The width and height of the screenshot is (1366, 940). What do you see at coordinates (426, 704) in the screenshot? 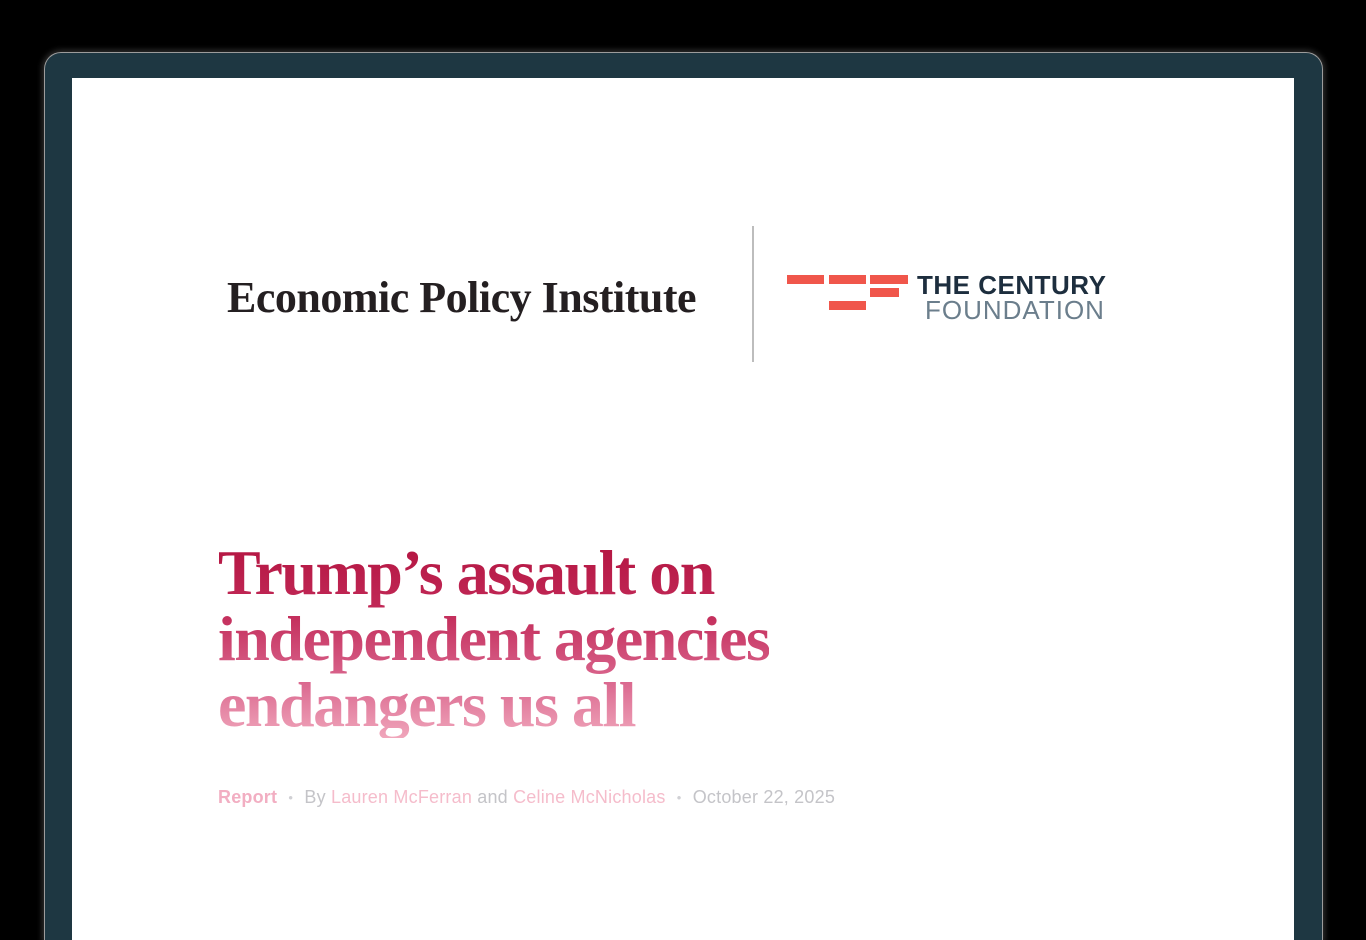
I see `report-title-line3: endangers us all` at bounding box center [426, 704].